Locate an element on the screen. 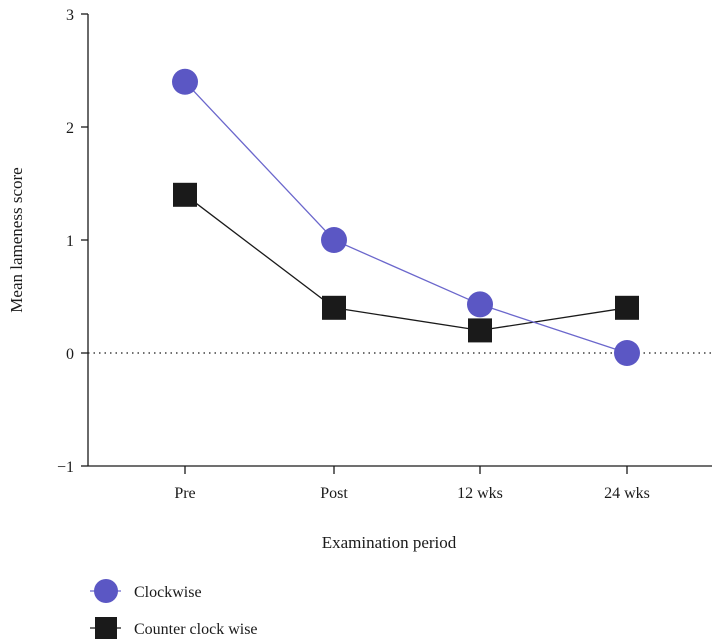  legend-clockwise-marker is located at coordinates (106, 591).